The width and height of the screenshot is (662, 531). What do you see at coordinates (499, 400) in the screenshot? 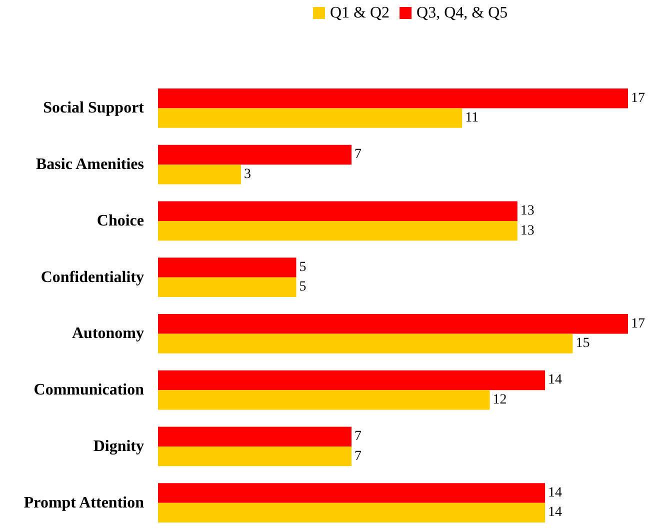
I see `data-label: 12` at bounding box center [499, 400].